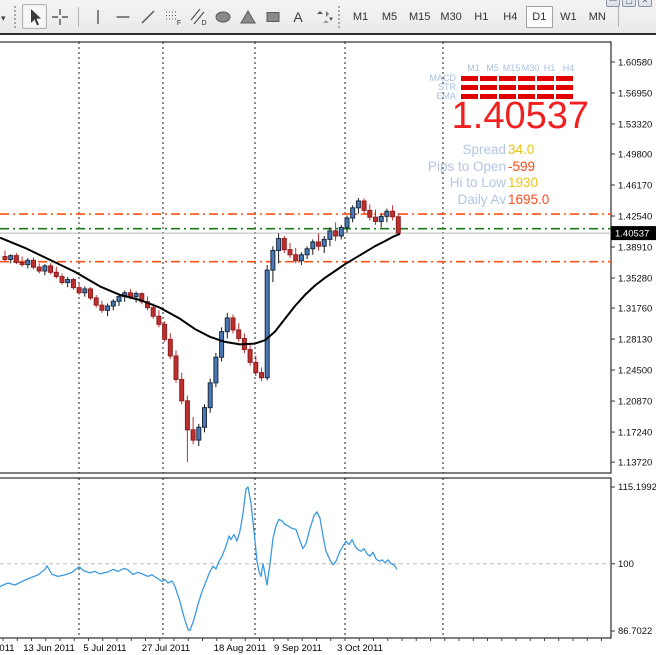  Describe the element at coordinates (635, 217) in the screenshot. I see `price-tick-label: 1.42540` at that location.